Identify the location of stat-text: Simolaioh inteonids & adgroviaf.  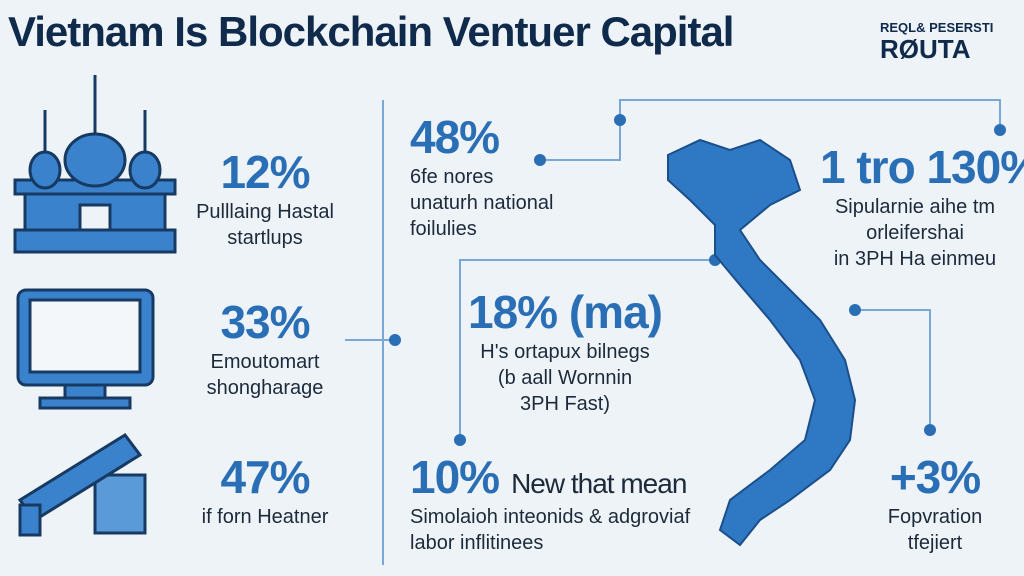
(550, 517).